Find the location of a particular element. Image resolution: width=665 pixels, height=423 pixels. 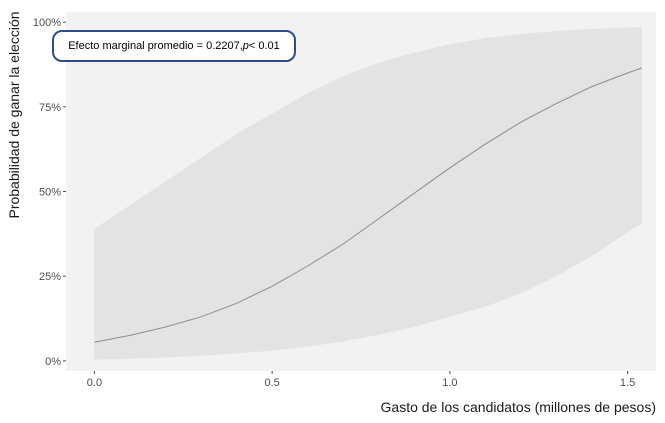

annotation-p-symbol: p is located at coordinates (245, 46).